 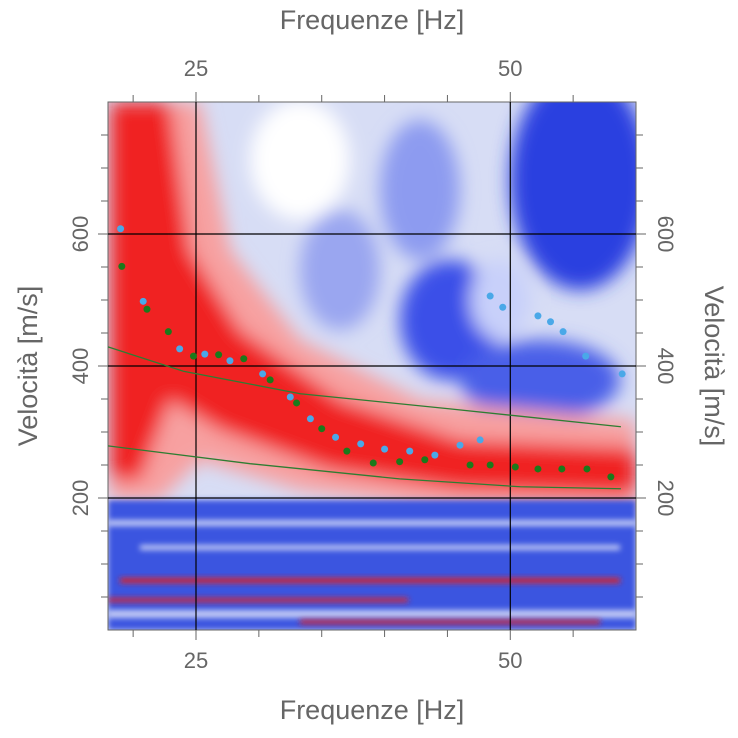 I want to click on y-axis-title: Velocità [m/s], so click(x=28, y=366).